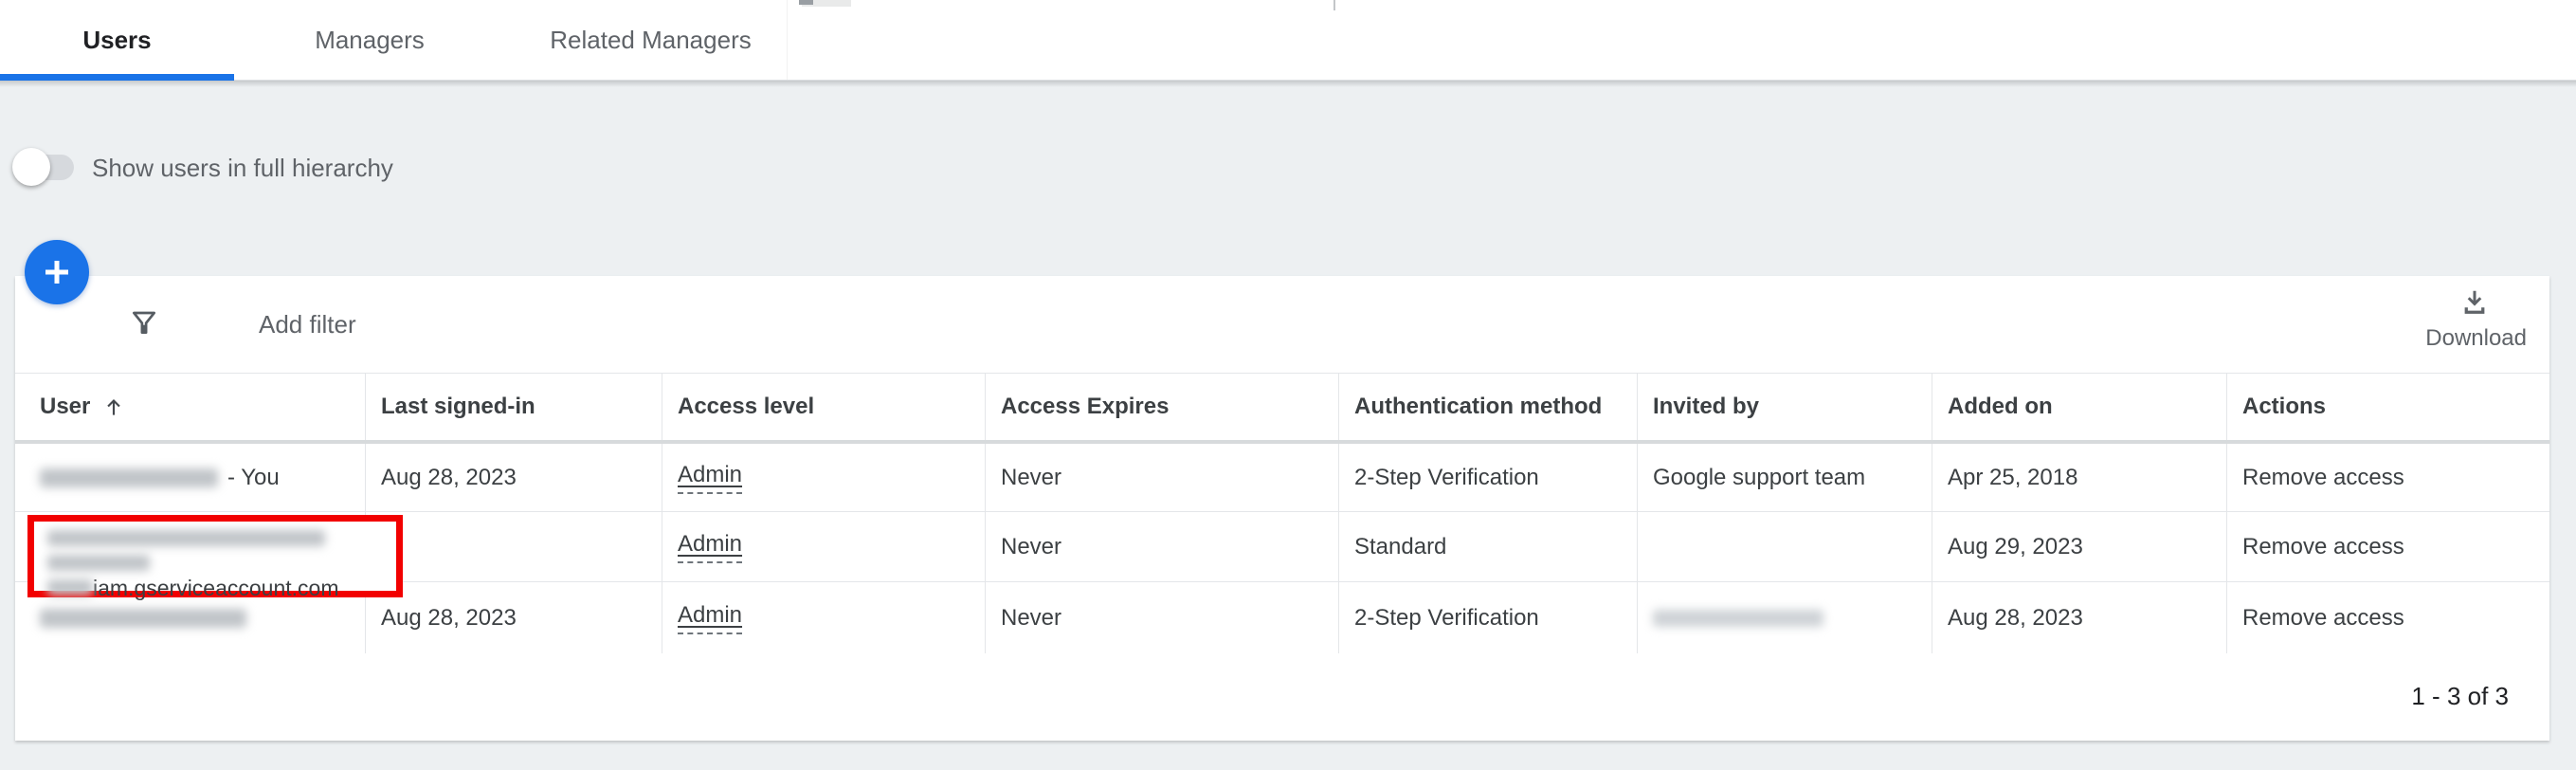 This screenshot has height=770, width=2576. What do you see at coordinates (113, 406) in the screenshot?
I see `sort-ascending-icon` at bounding box center [113, 406].